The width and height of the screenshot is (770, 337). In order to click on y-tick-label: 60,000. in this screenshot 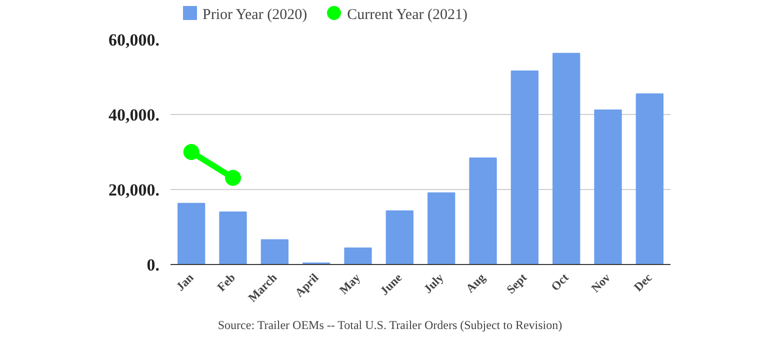, I will do `click(134, 40)`.